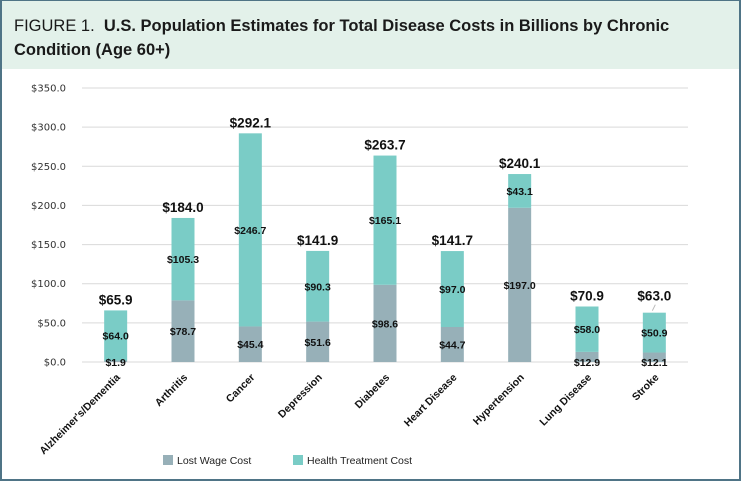  What do you see at coordinates (300, 396) in the screenshot?
I see `x-category-label: Depression` at bounding box center [300, 396].